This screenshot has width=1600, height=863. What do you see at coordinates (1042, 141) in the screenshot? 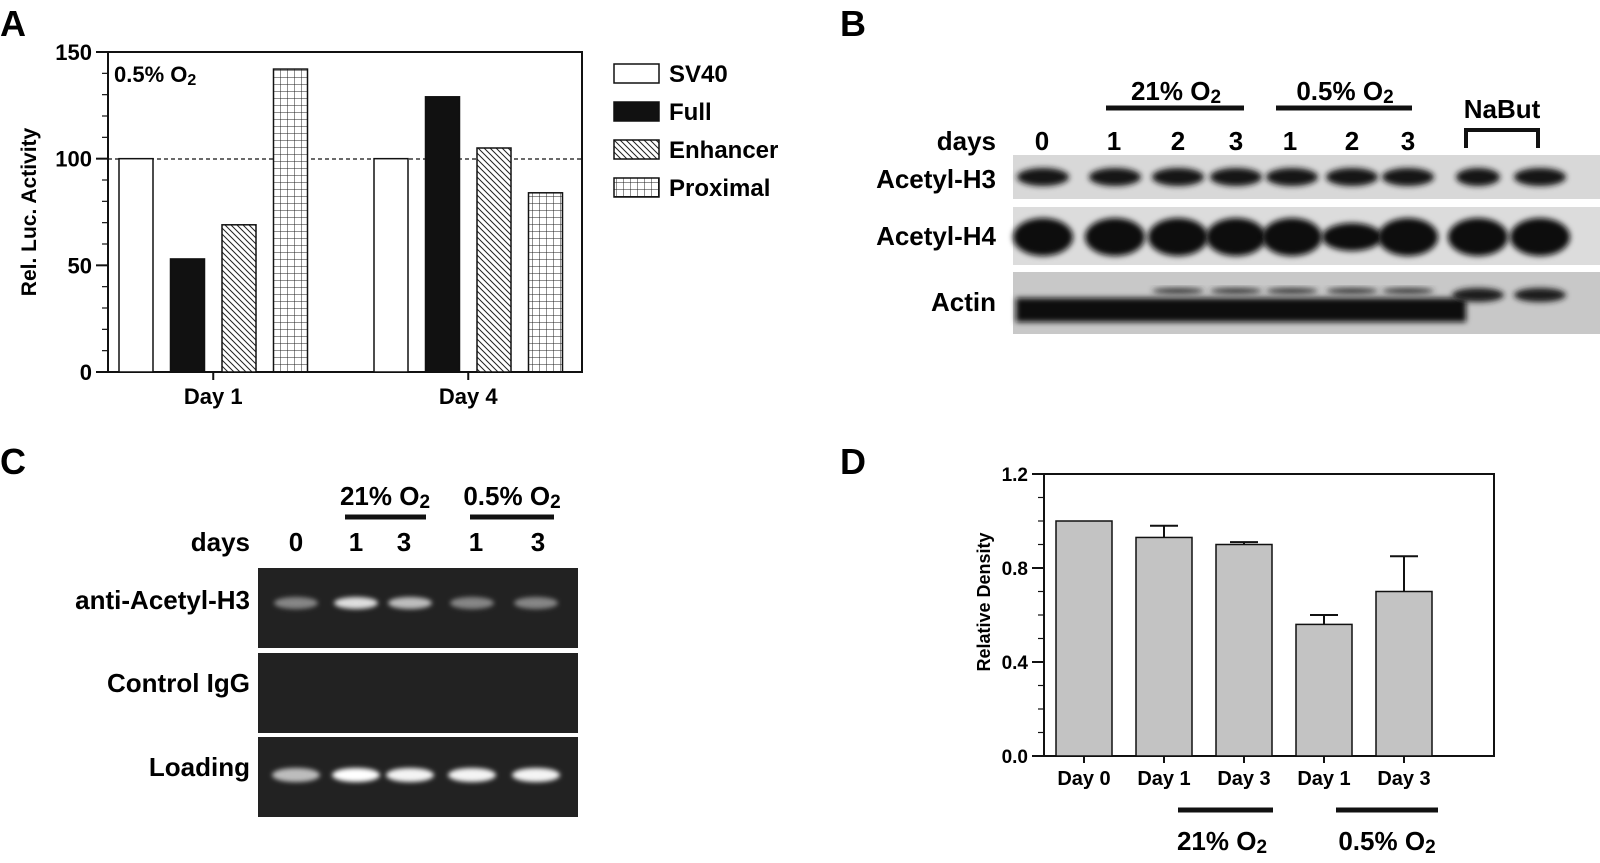
I see `panel-b-lane-label: 0` at bounding box center [1042, 141].